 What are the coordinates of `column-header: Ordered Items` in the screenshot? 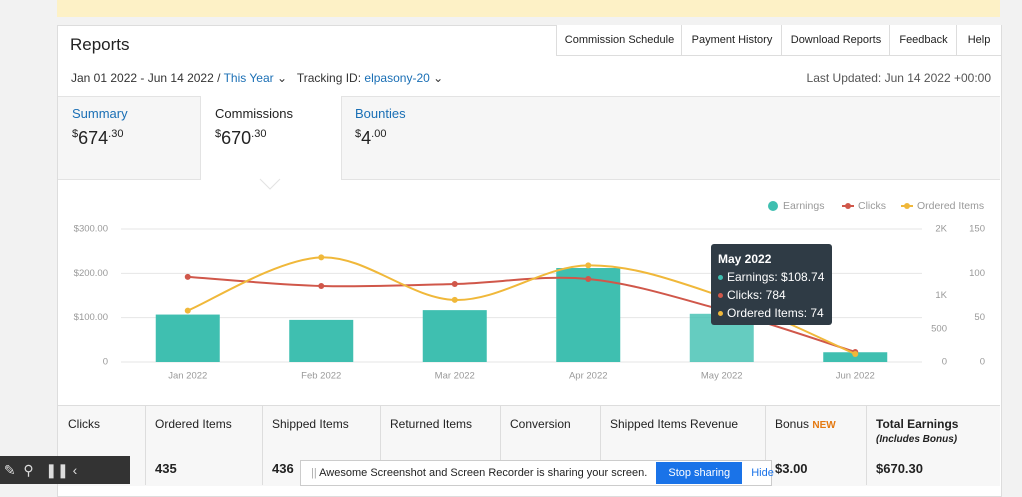 It's located at (193, 424).